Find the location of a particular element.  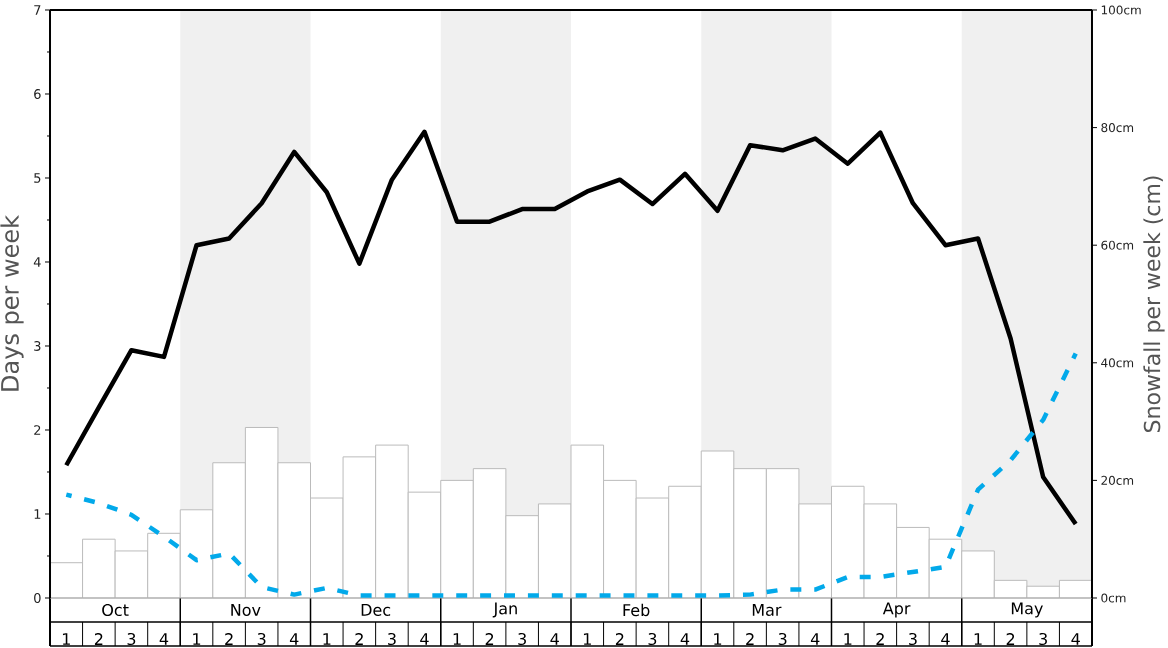

y-tick-label: 6 is located at coordinates (37, 94).